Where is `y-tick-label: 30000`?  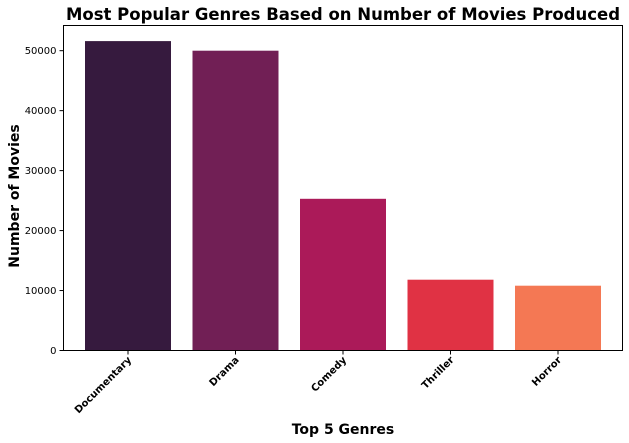
y-tick-label: 30000 is located at coordinates (41, 171).